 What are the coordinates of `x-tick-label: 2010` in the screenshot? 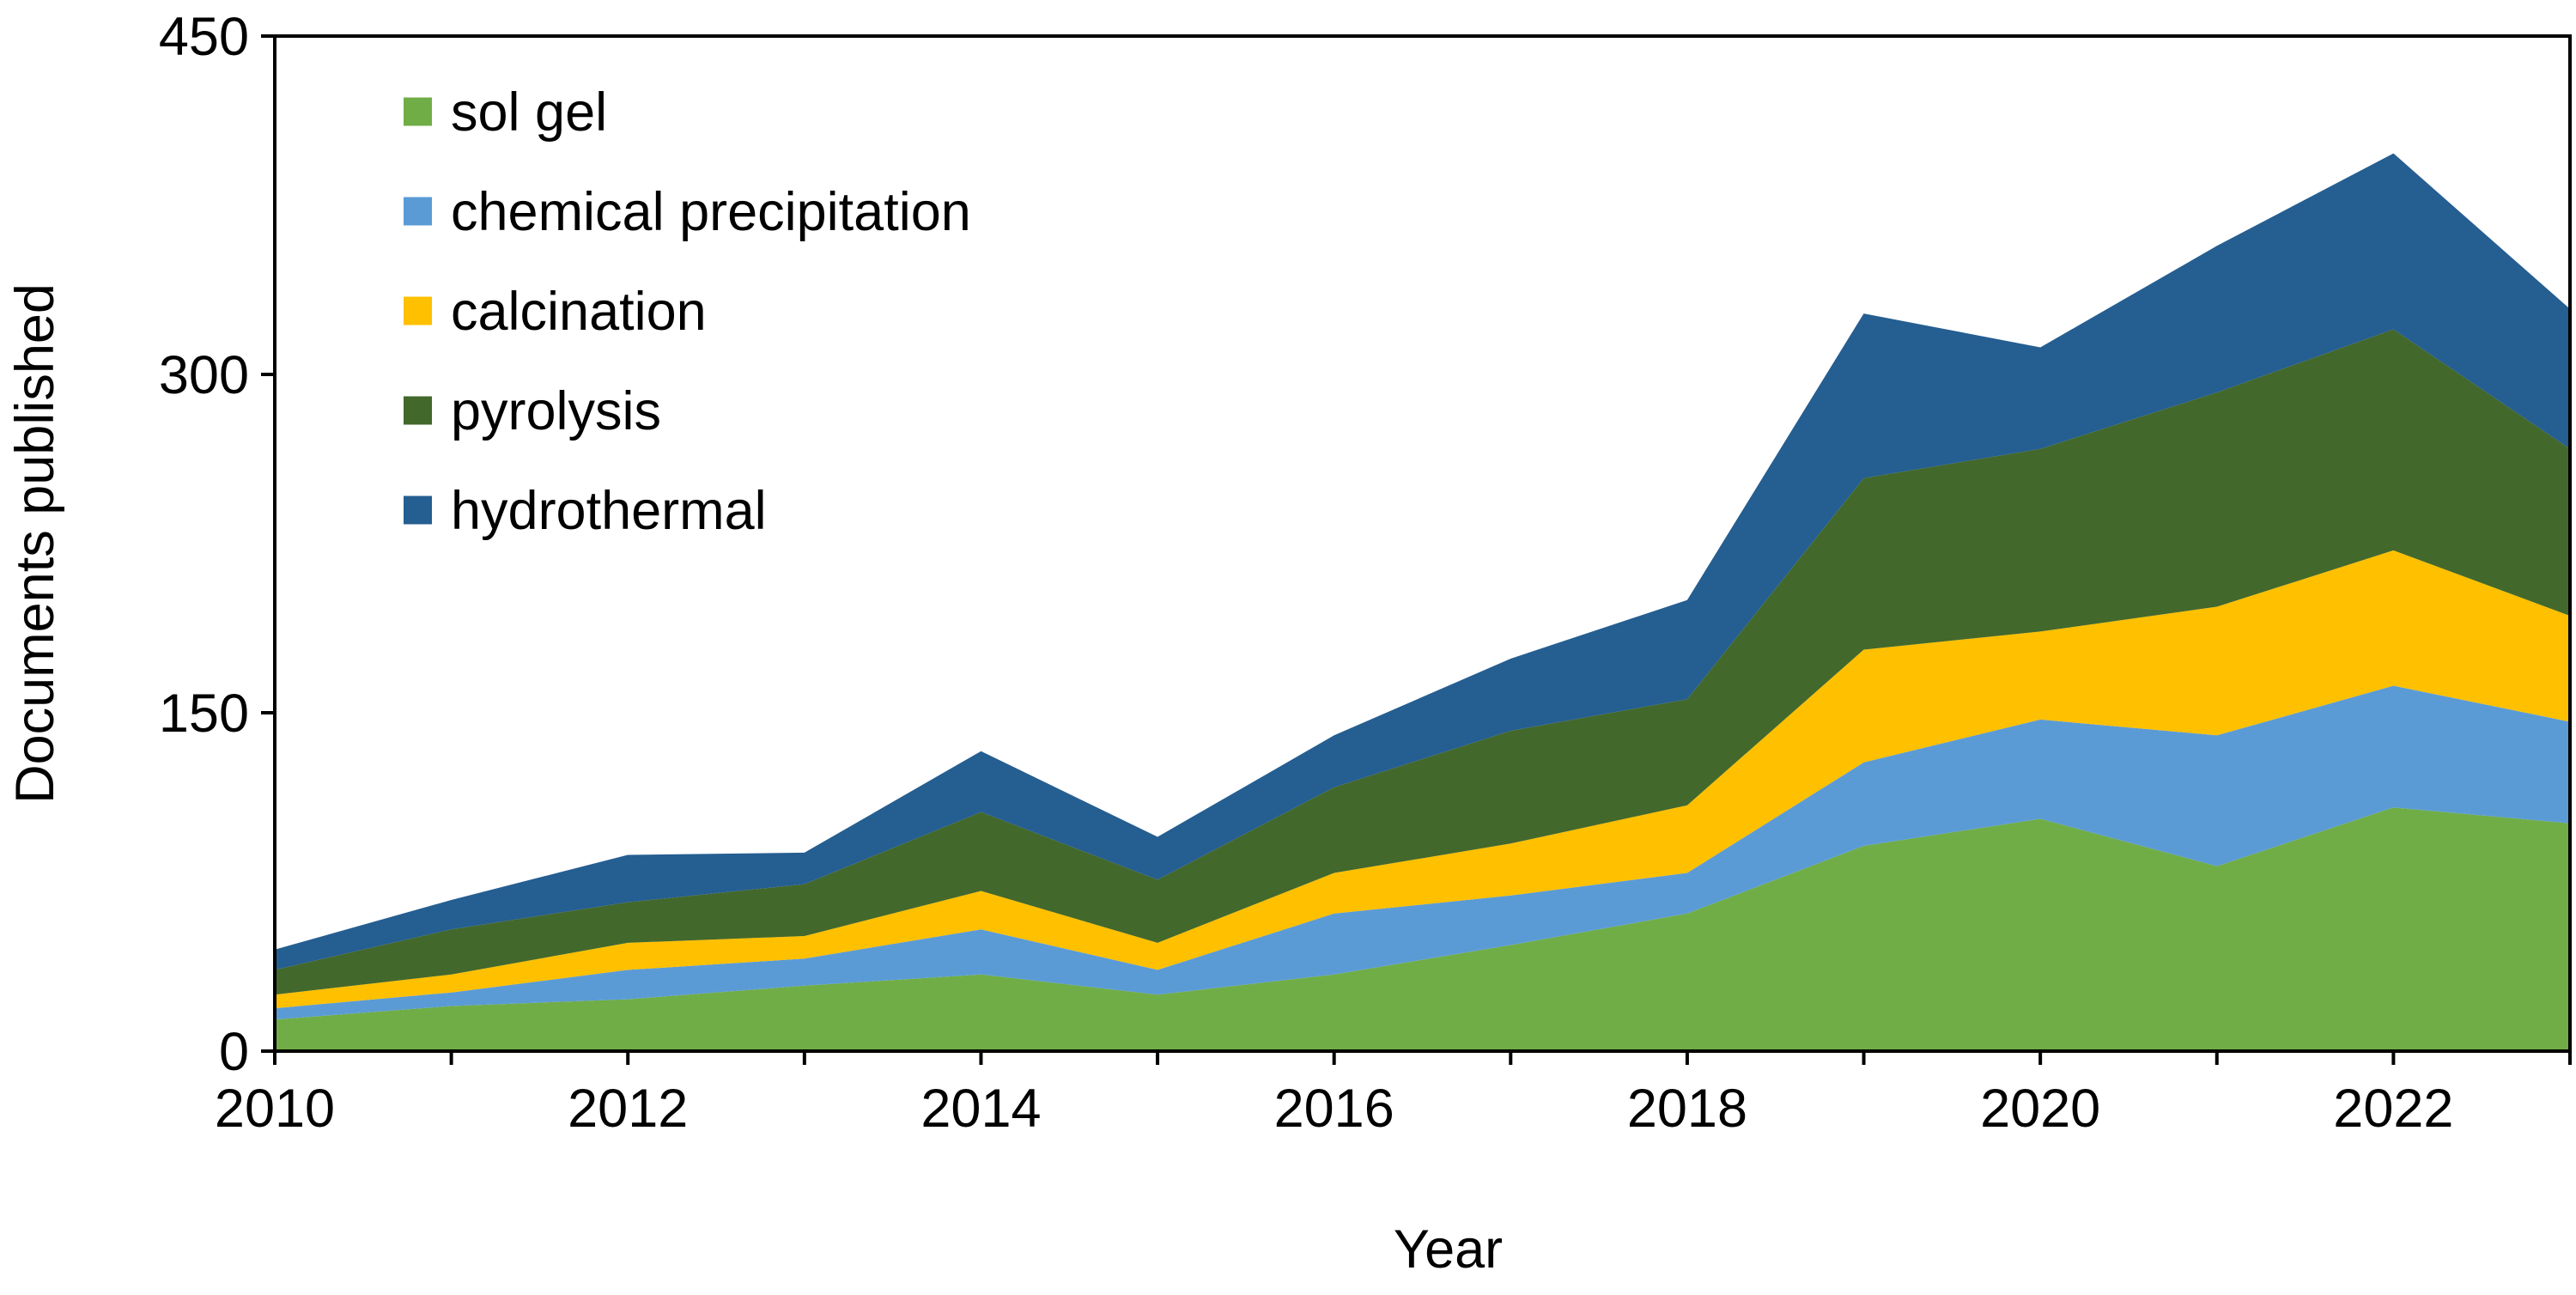 It's located at (275, 1109).